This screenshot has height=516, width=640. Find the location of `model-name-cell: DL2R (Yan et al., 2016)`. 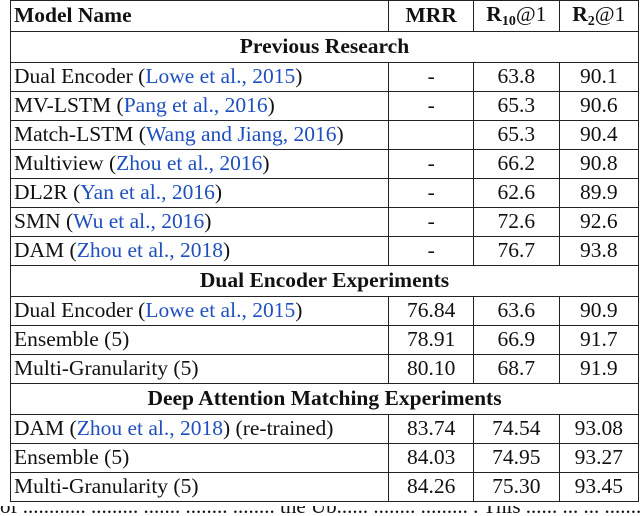

model-name-cell: DL2R (Yan et al., 2016) is located at coordinates (199, 193).